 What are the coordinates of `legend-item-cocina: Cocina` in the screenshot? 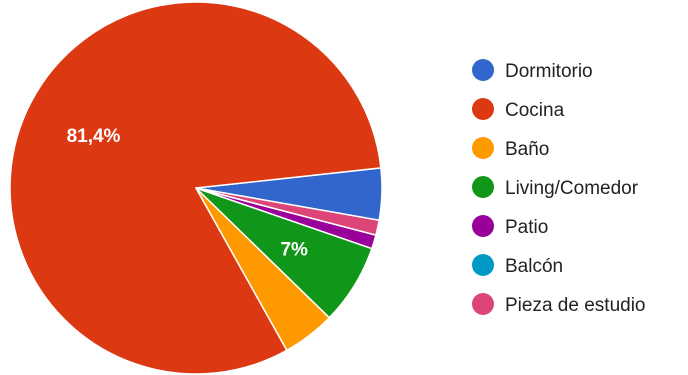 It's located at (518, 109).